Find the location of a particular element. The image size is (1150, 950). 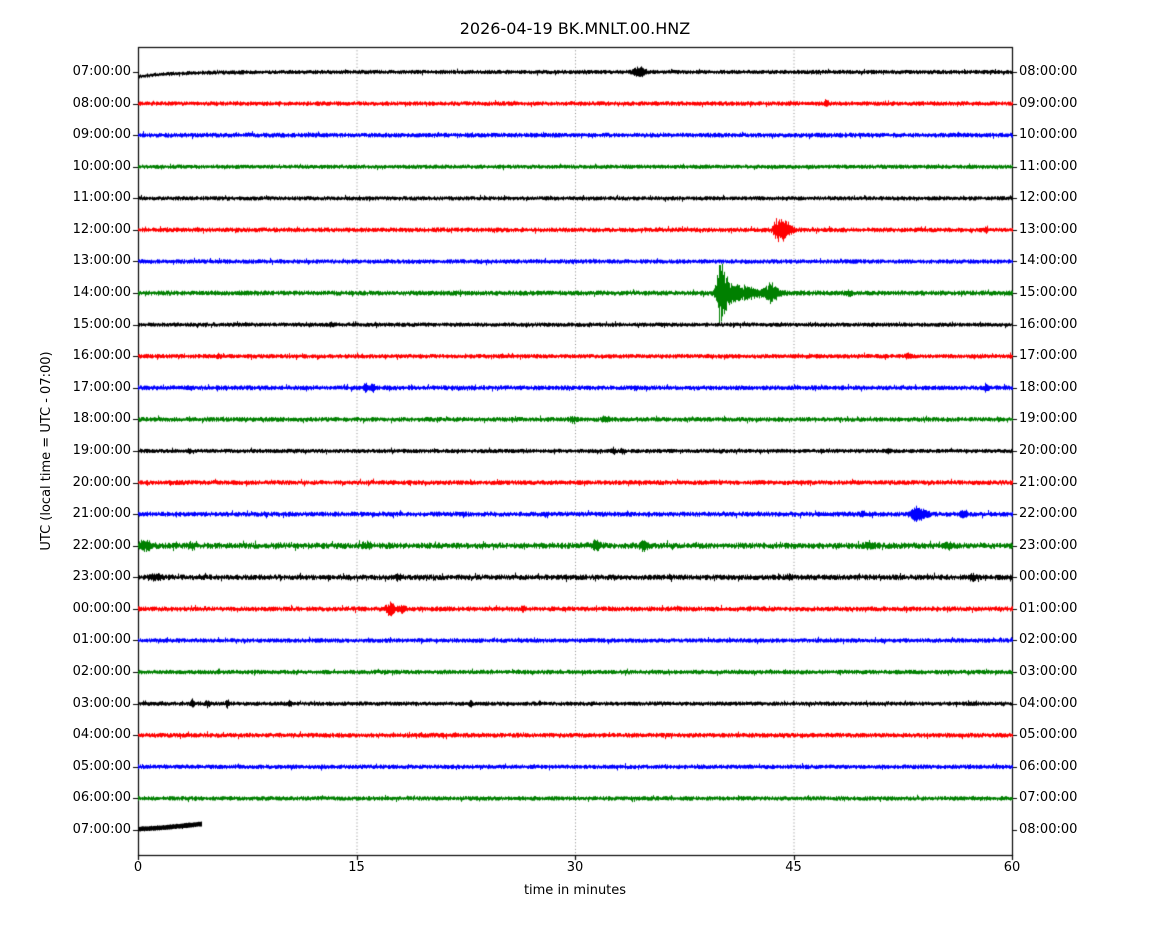

right-time-label: 21:00:00 is located at coordinates (1048, 482).